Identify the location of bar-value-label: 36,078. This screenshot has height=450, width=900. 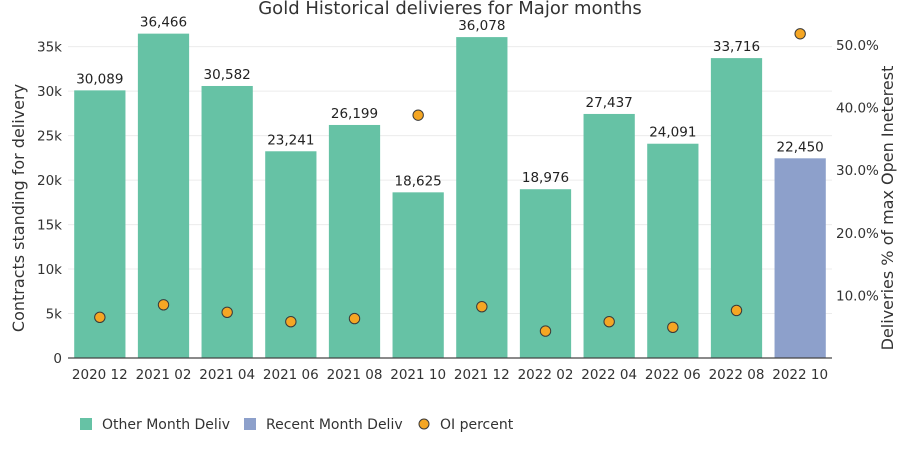
(481, 26).